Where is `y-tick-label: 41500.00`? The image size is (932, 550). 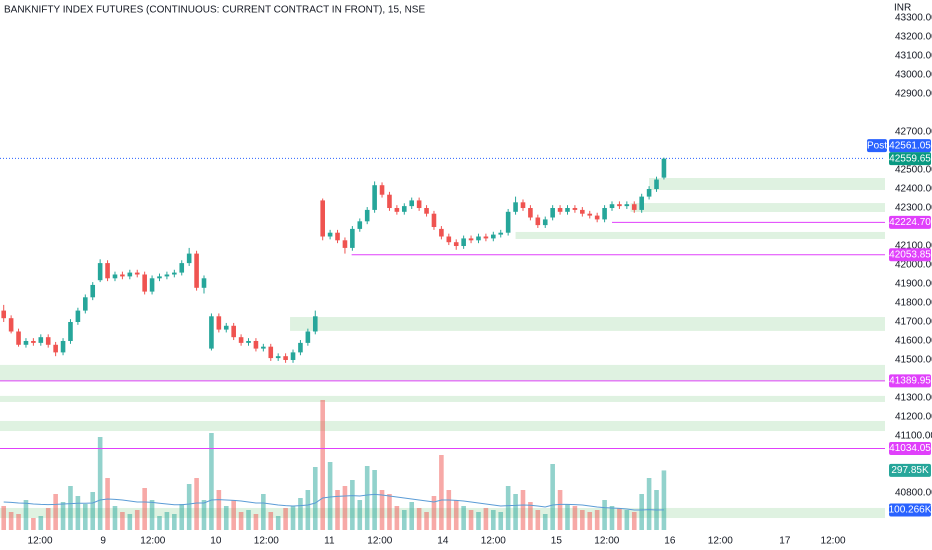 y-tick-label: 41500.00 is located at coordinates (913, 360).